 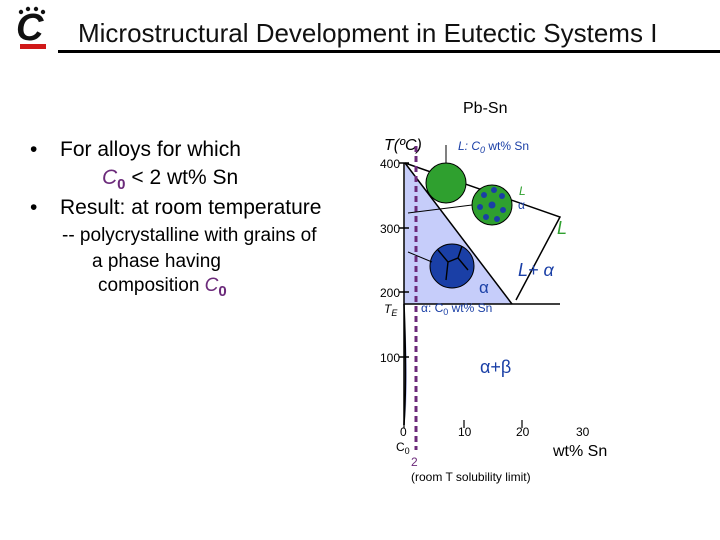 What do you see at coordinates (453, 263) in the screenshot?
I see `grain-boundary` at bounding box center [453, 263].